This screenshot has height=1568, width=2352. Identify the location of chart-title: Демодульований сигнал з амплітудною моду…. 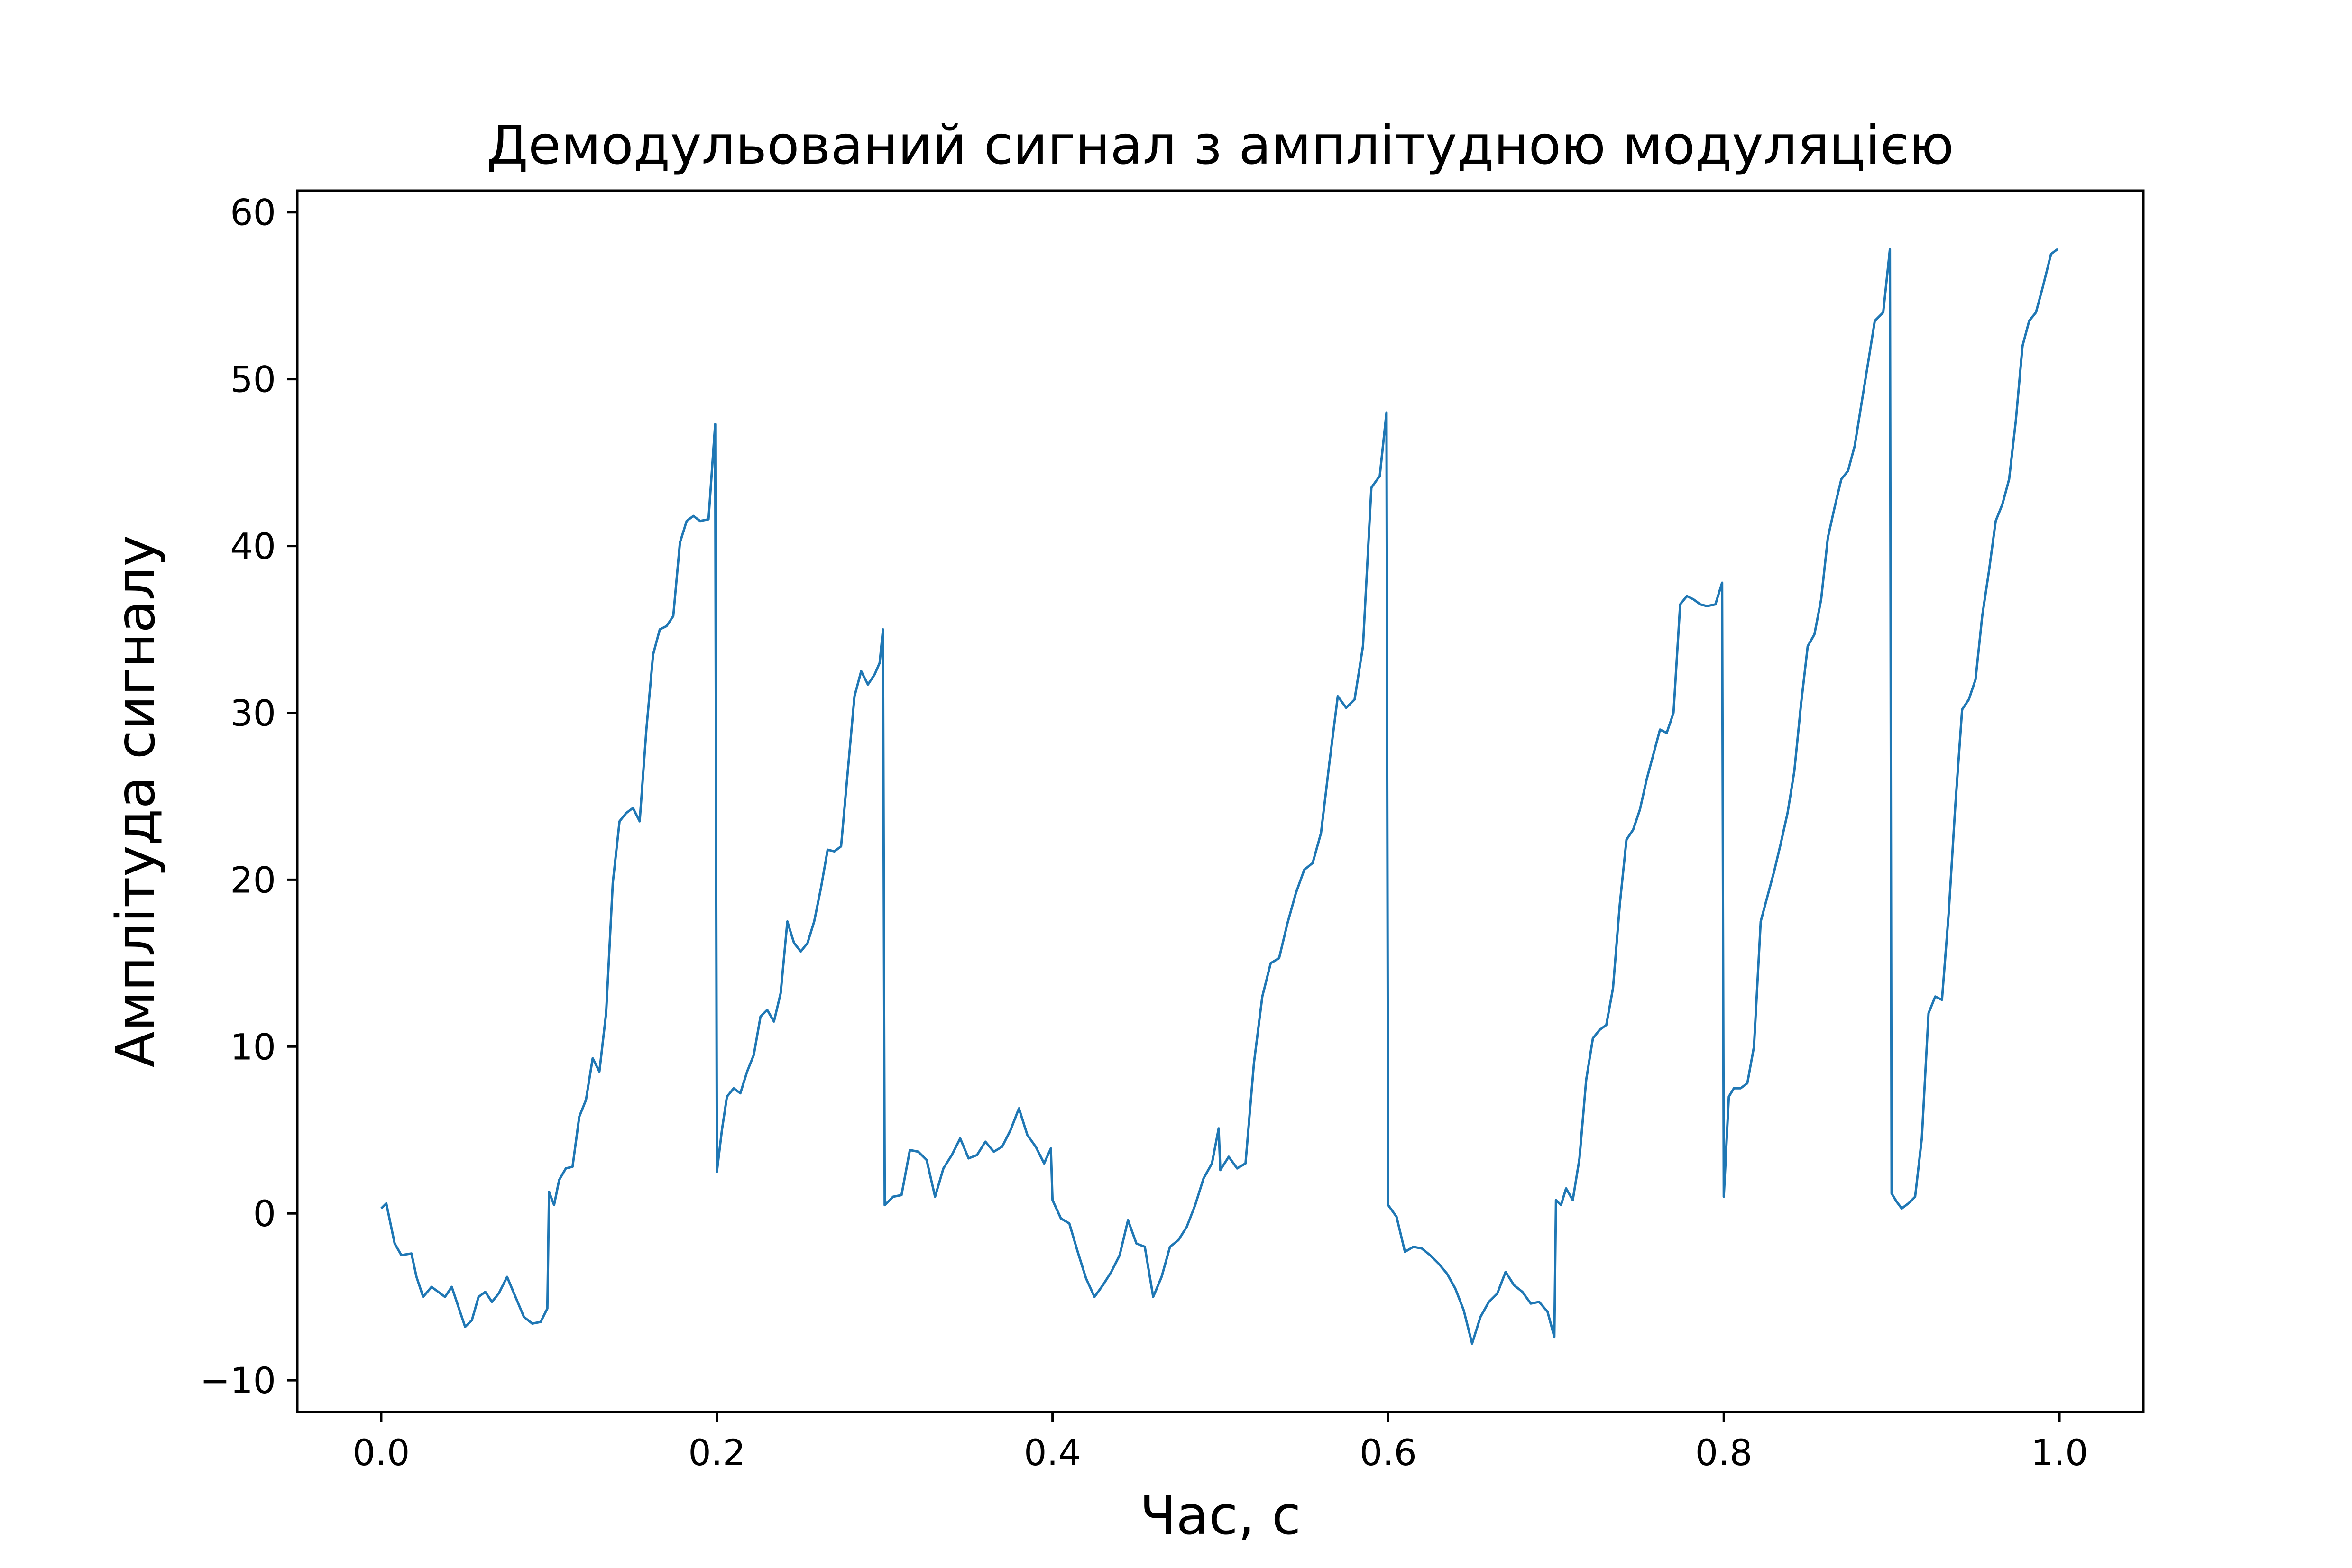
(1220, 145).